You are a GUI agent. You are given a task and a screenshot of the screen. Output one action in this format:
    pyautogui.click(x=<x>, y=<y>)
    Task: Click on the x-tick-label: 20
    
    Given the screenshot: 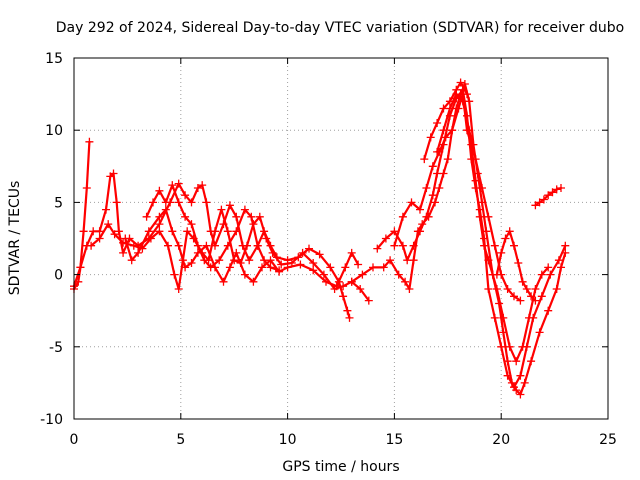 What is the action you would take?
    pyautogui.click(x=501, y=440)
    